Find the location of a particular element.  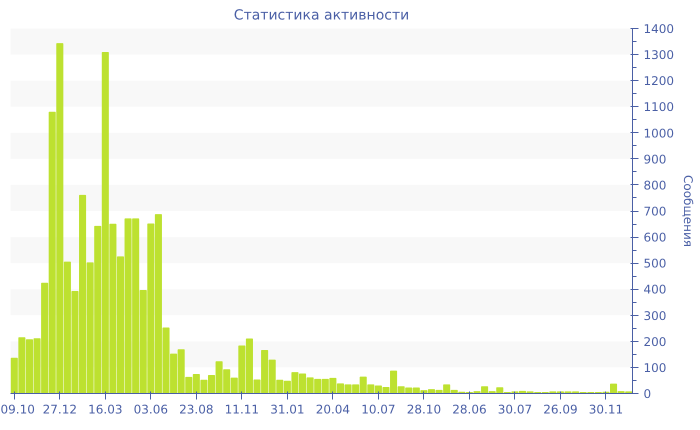

x-tick-label: 28.06 is located at coordinates (469, 409).